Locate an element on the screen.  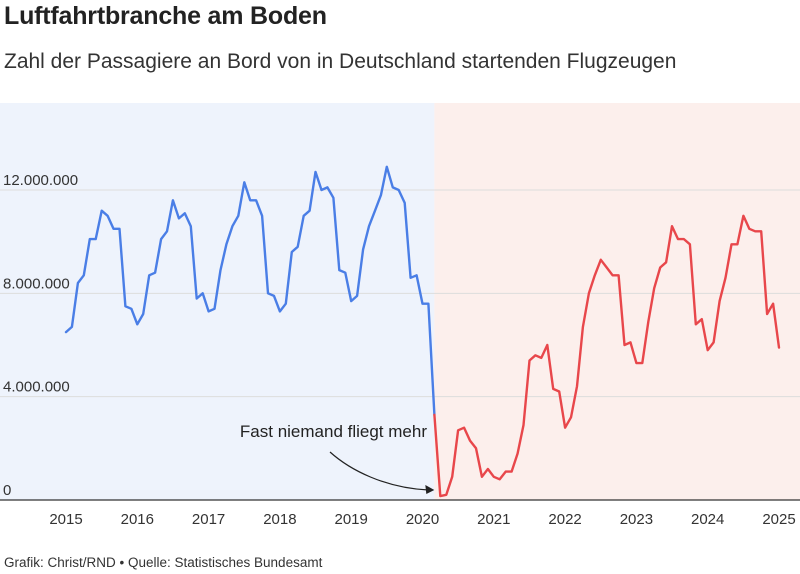
x-tick-label: 2015 is located at coordinates (65, 519).